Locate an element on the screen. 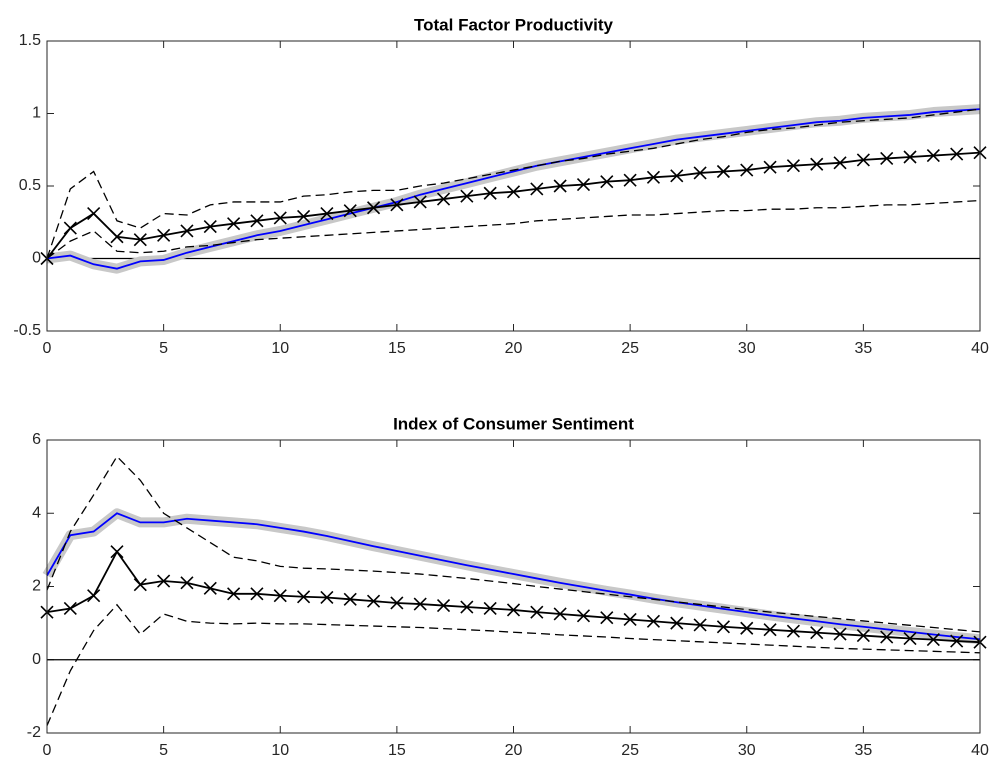 The width and height of the screenshot is (993, 761). series-line is located at coordinates (513, 229).